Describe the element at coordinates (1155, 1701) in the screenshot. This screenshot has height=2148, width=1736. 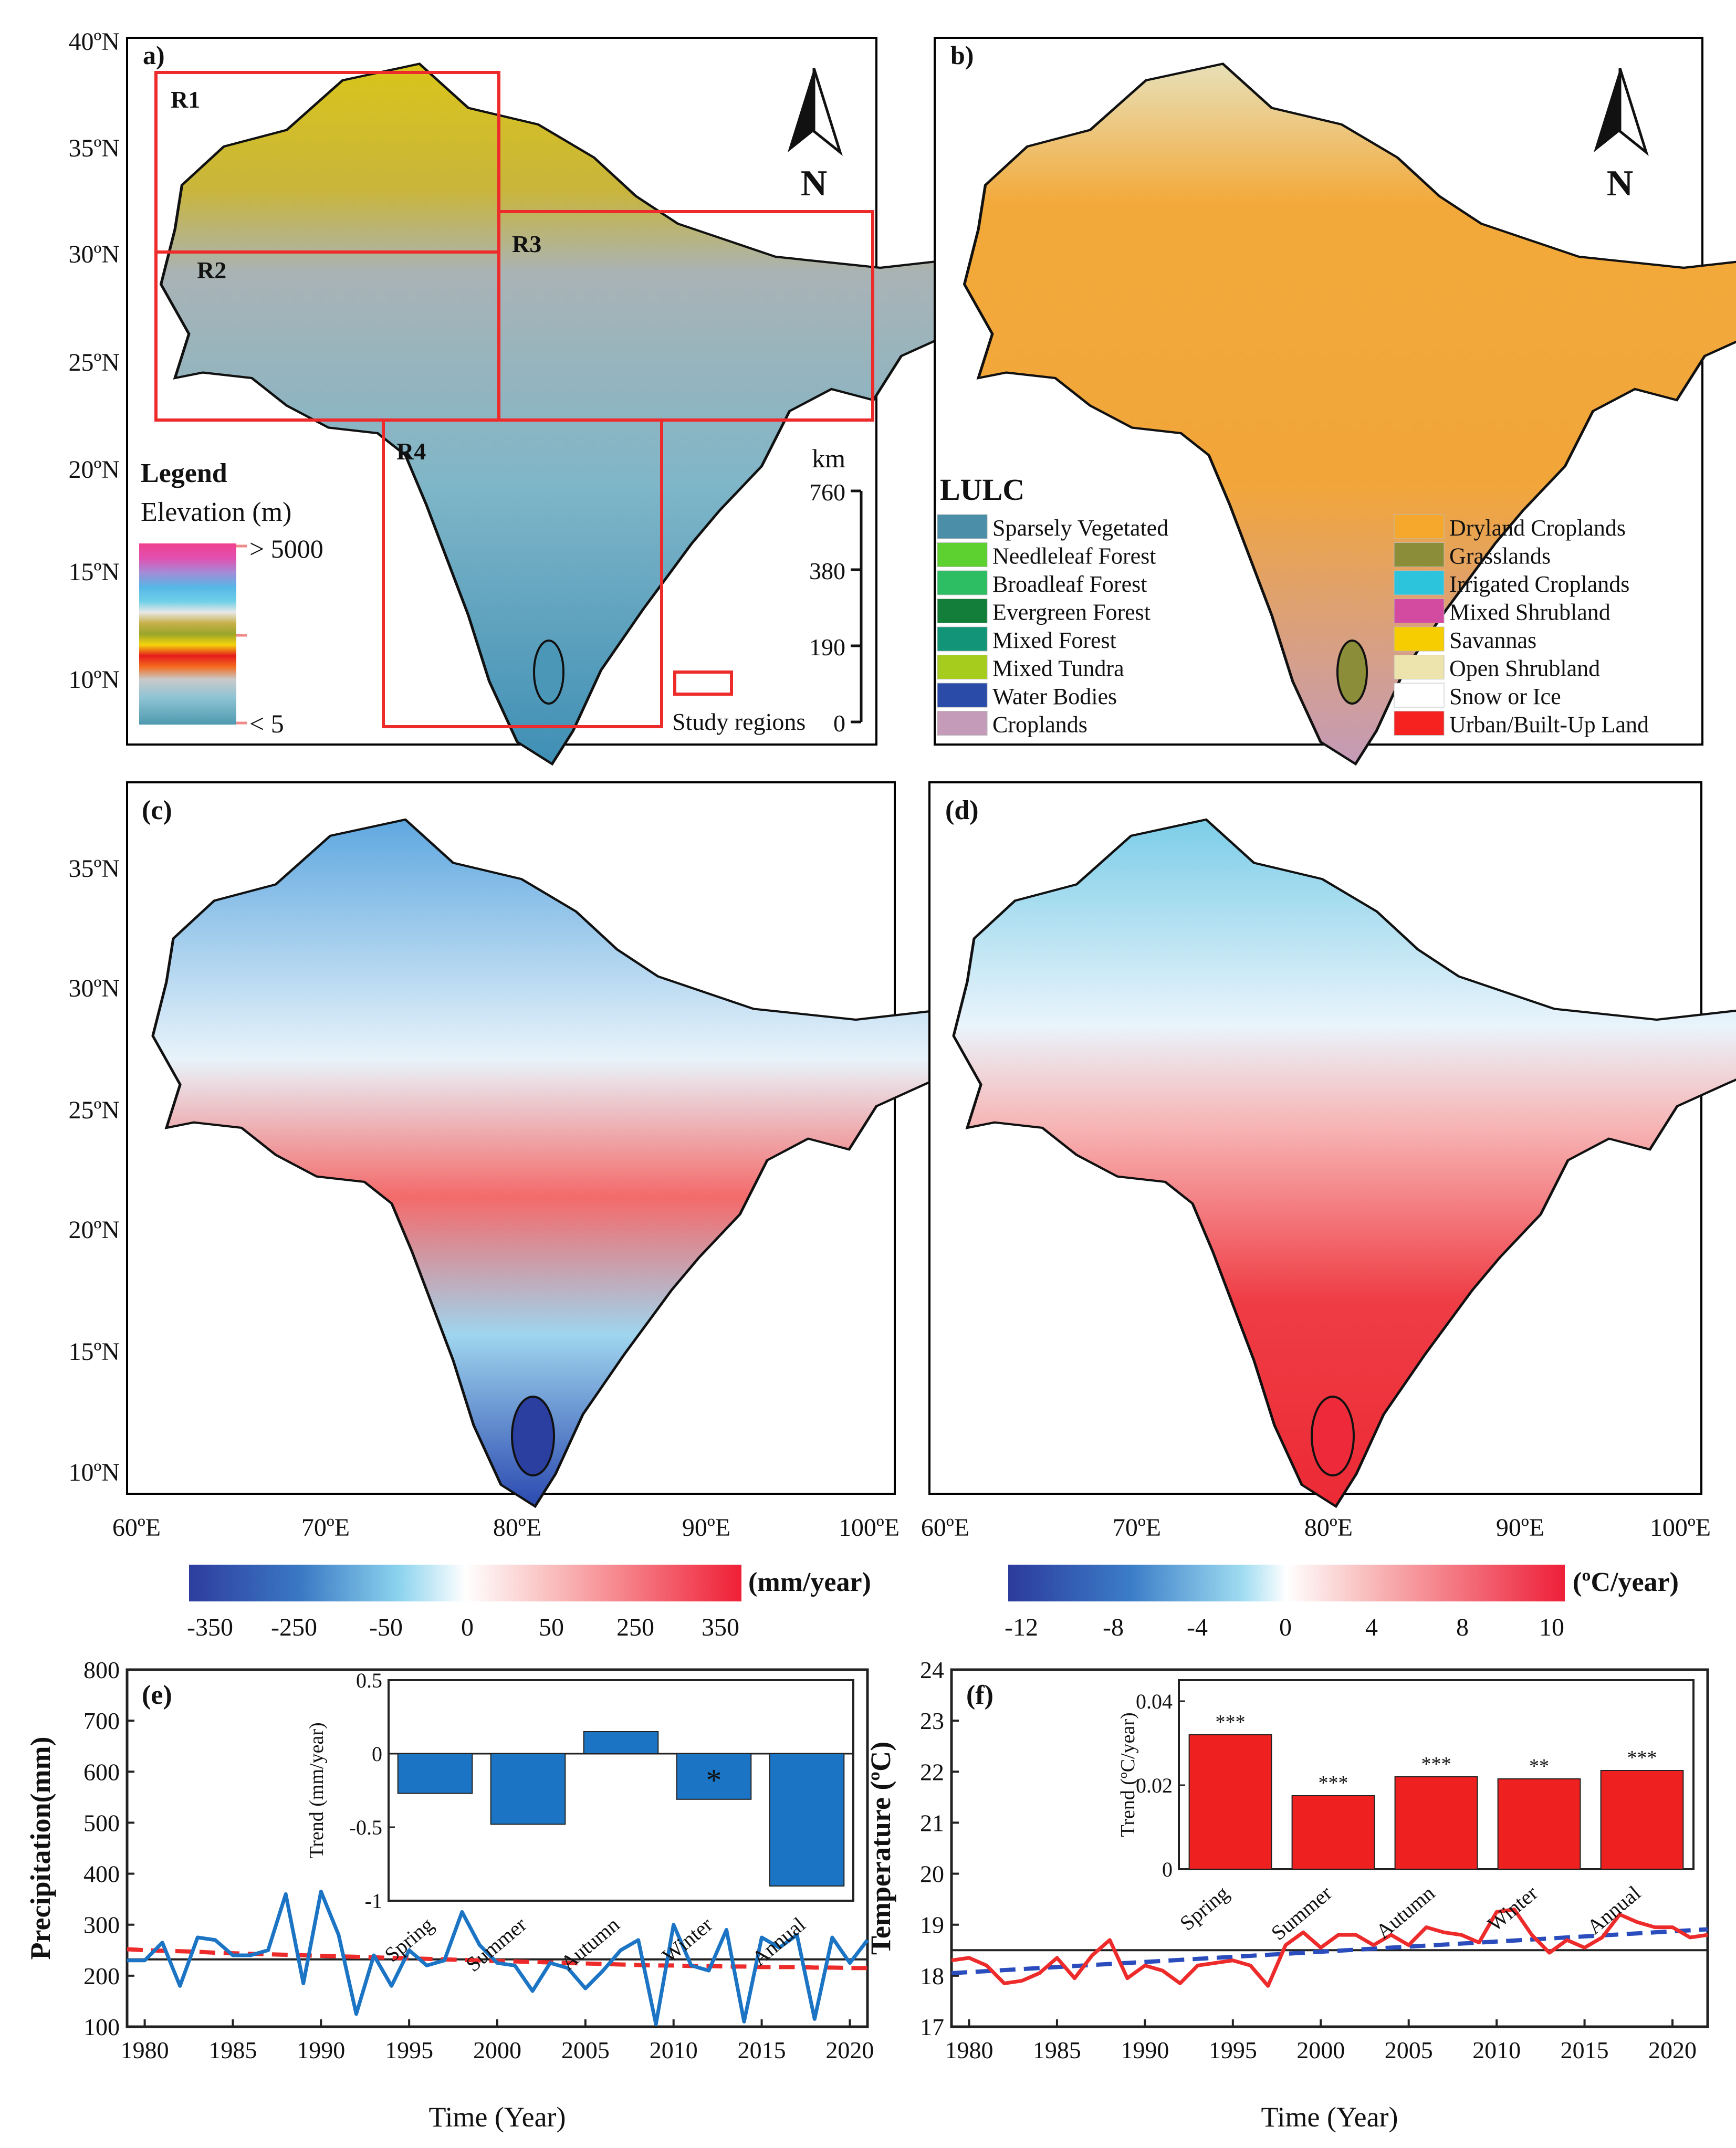
I see `inset-y-tick-label: 0.04` at that location.